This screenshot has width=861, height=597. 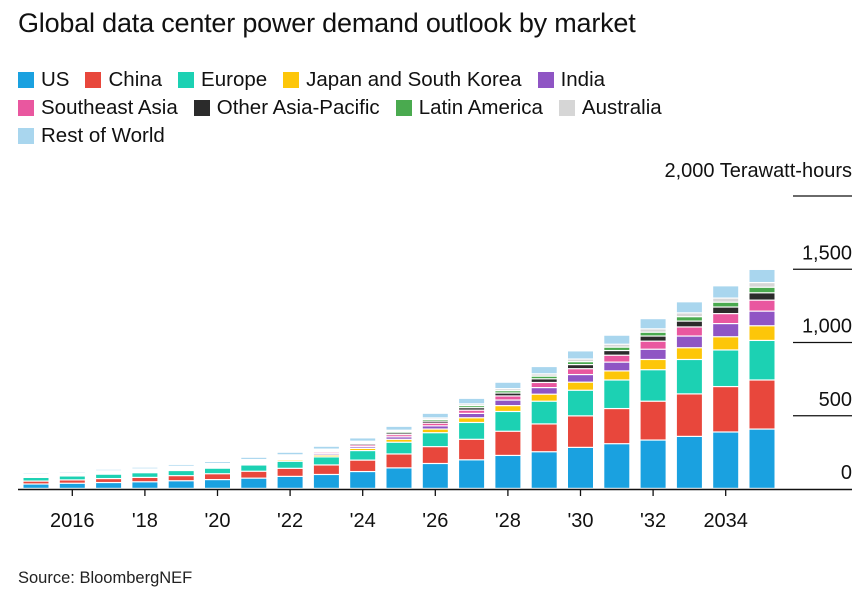 What do you see at coordinates (254, 458) in the screenshot?
I see `bar-2021-rest-of-world` at bounding box center [254, 458].